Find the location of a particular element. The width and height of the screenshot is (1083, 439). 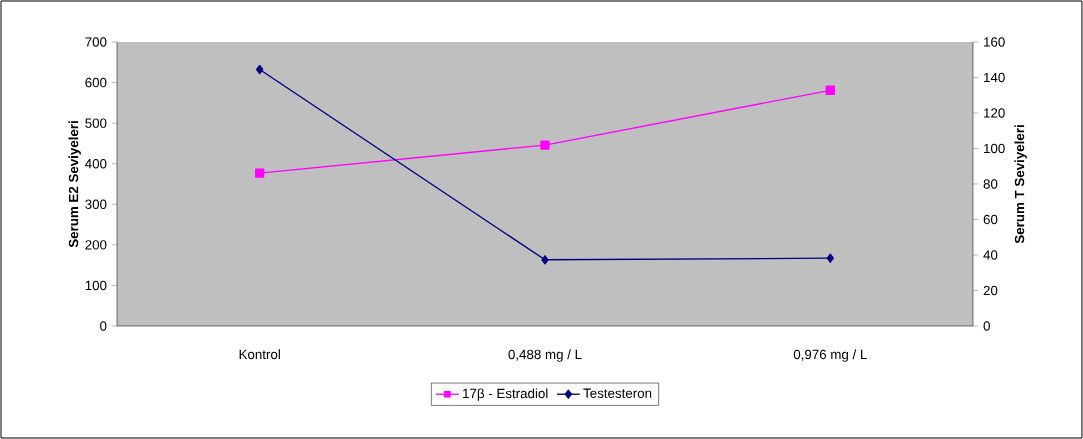

y-tick-label: 400 is located at coordinates (96, 164).